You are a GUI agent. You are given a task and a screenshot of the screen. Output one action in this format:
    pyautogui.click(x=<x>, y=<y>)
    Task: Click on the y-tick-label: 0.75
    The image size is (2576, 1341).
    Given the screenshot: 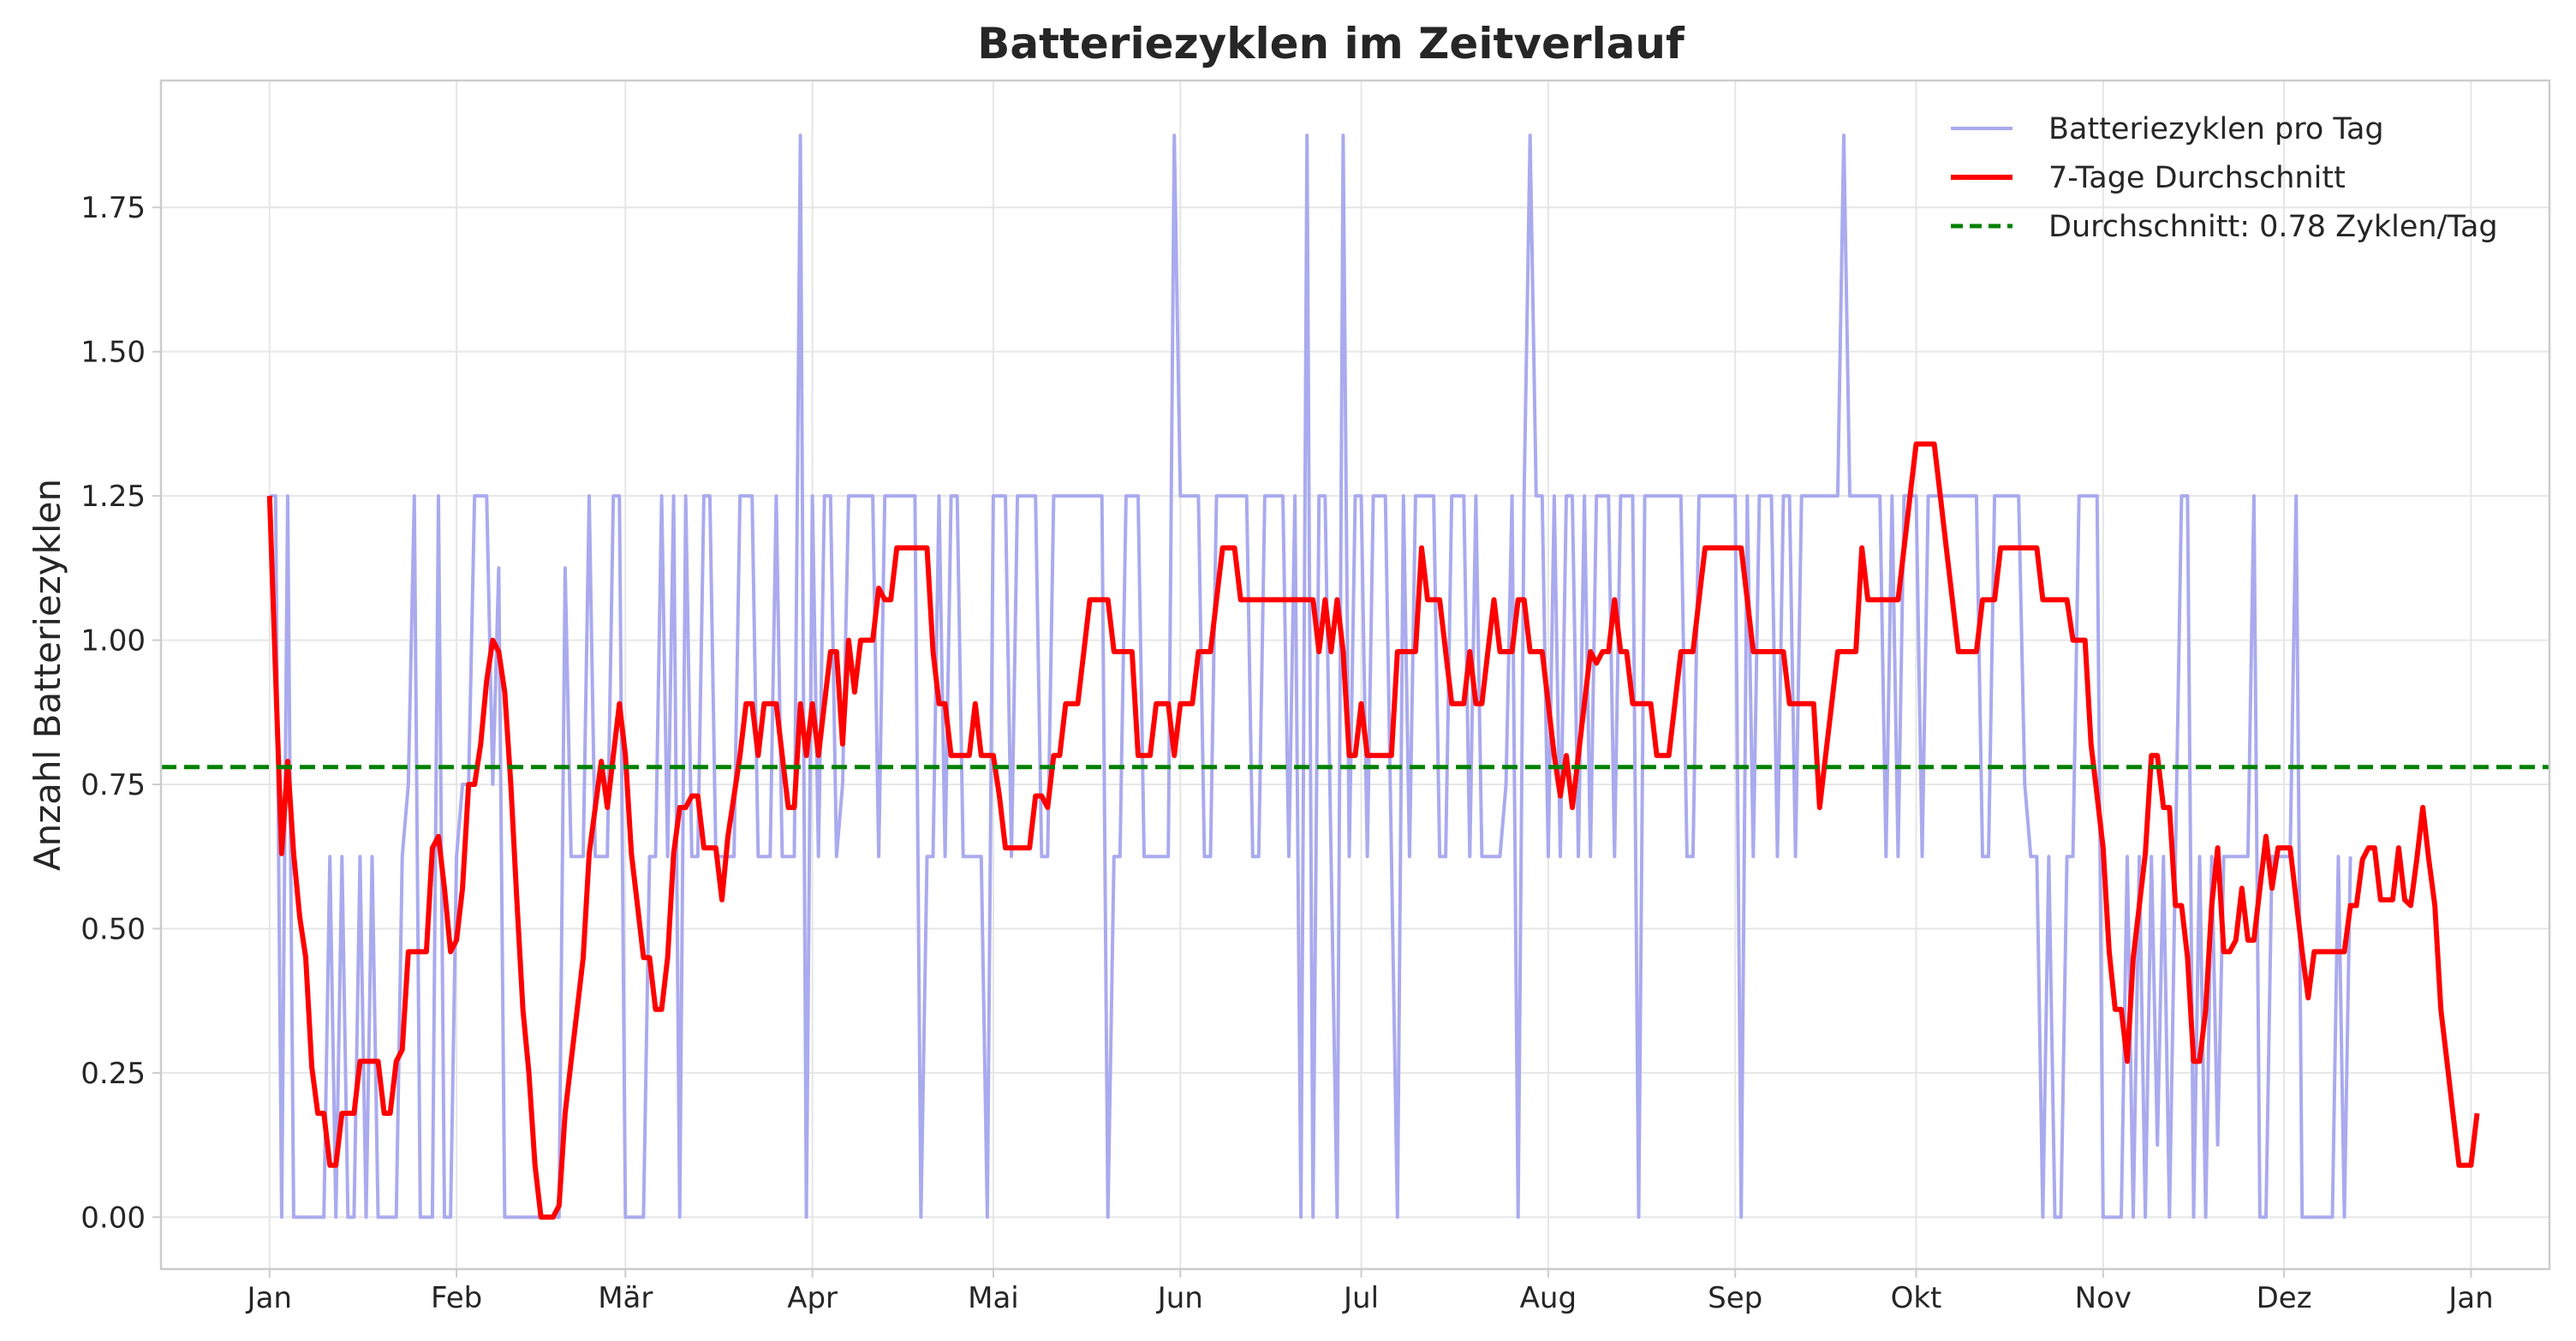 What is the action you would take?
    pyautogui.click(x=113, y=785)
    